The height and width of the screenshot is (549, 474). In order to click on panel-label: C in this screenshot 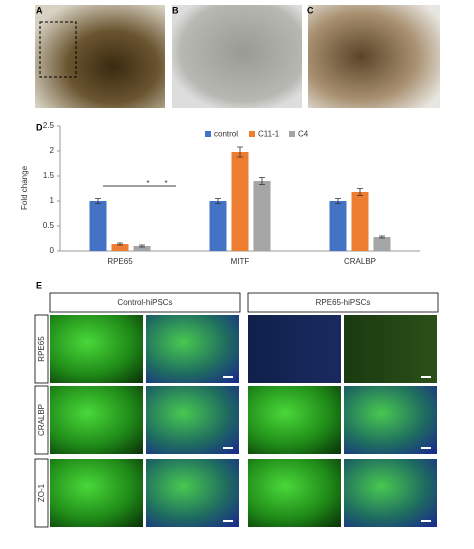, I will do `click(310, 10)`.